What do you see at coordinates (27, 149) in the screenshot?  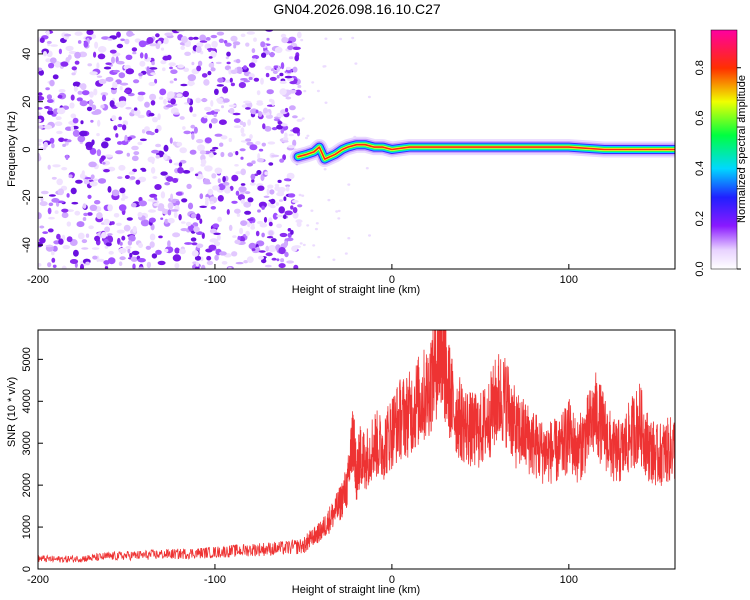 I see `y-tick-label: 0` at bounding box center [27, 149].